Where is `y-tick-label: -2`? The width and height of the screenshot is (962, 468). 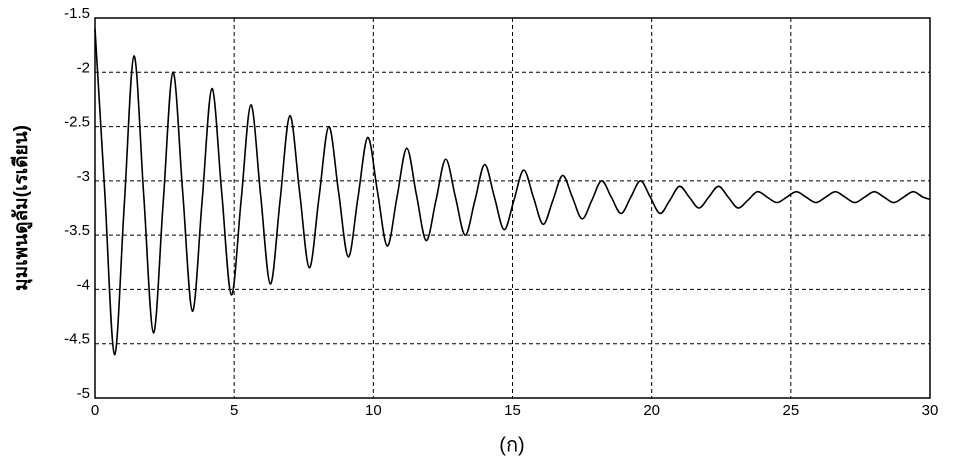
y-tick-label: -2 is located at coordinates (83, 67).